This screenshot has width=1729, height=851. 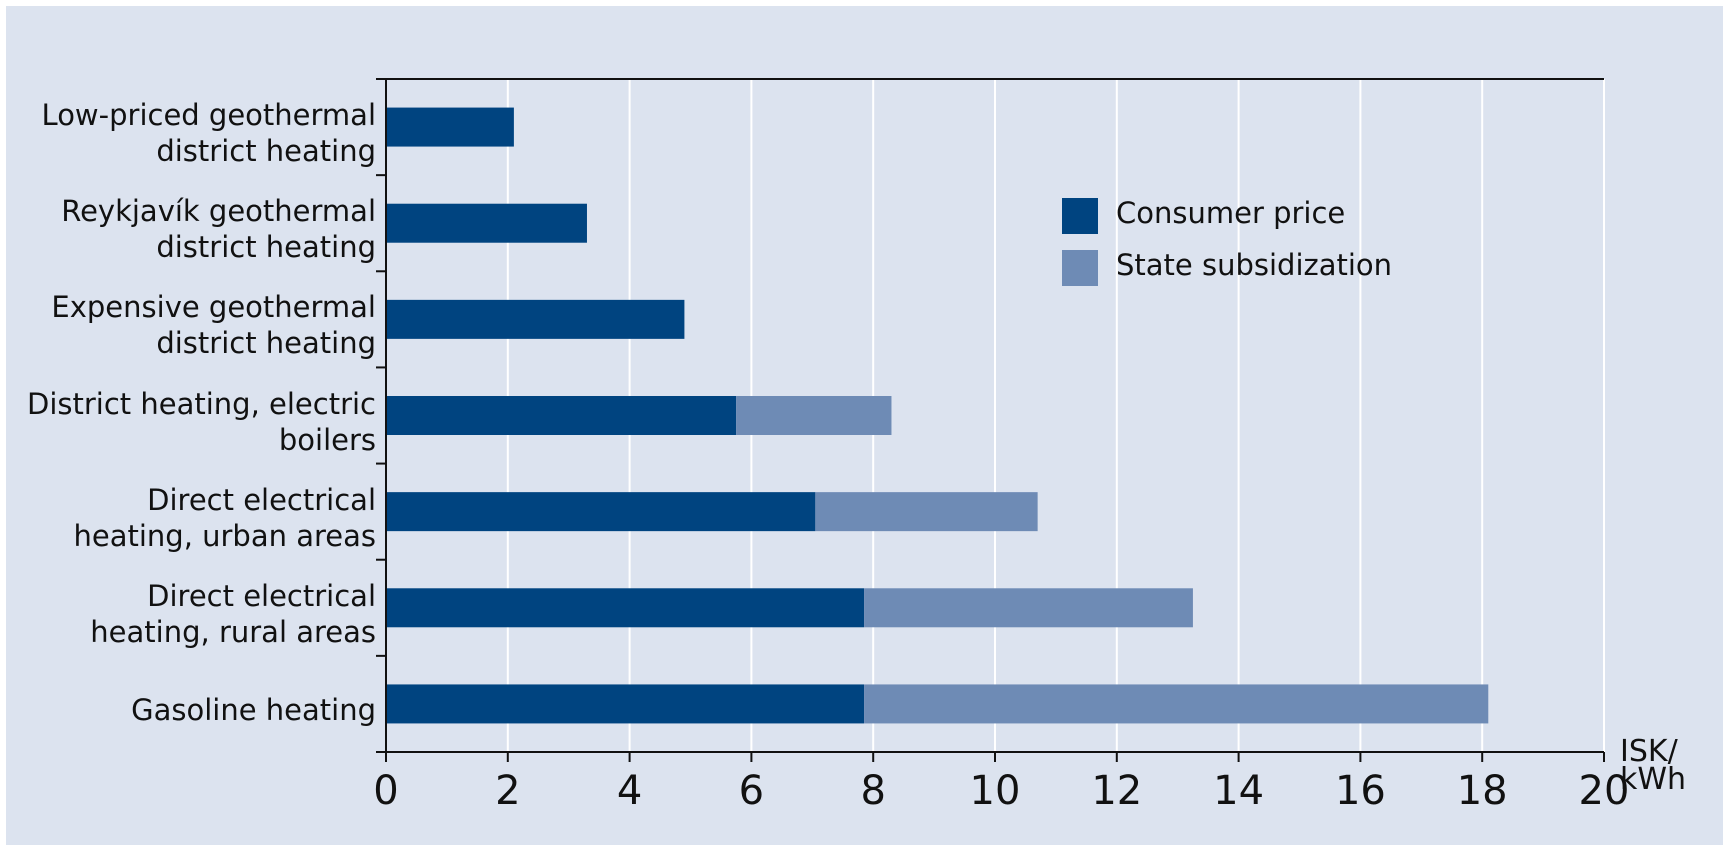 What do you see at coordinates (385, 791) in the screenshot?
I see `x-tick-label: 0` at bounding box center [385, 791].